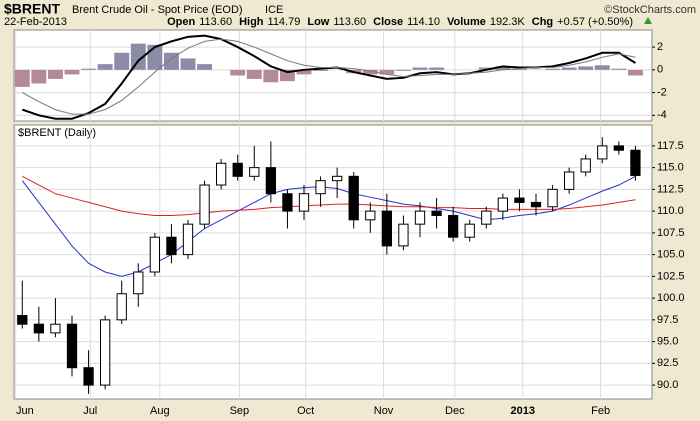  I want to click on y-tick-label: 0, so click(660, 70).